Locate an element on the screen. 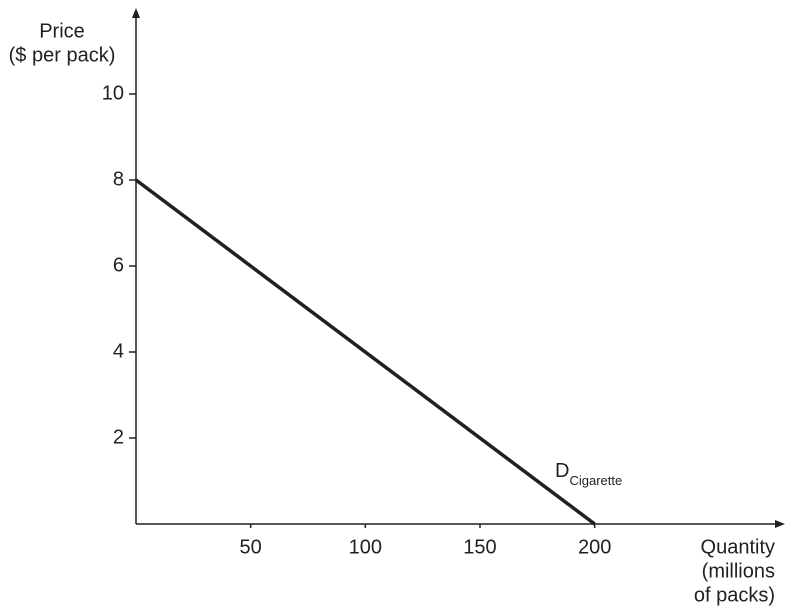 This screenshot has height=610, width=791. y-axis-label: Price is located at coordinates (62, 31).